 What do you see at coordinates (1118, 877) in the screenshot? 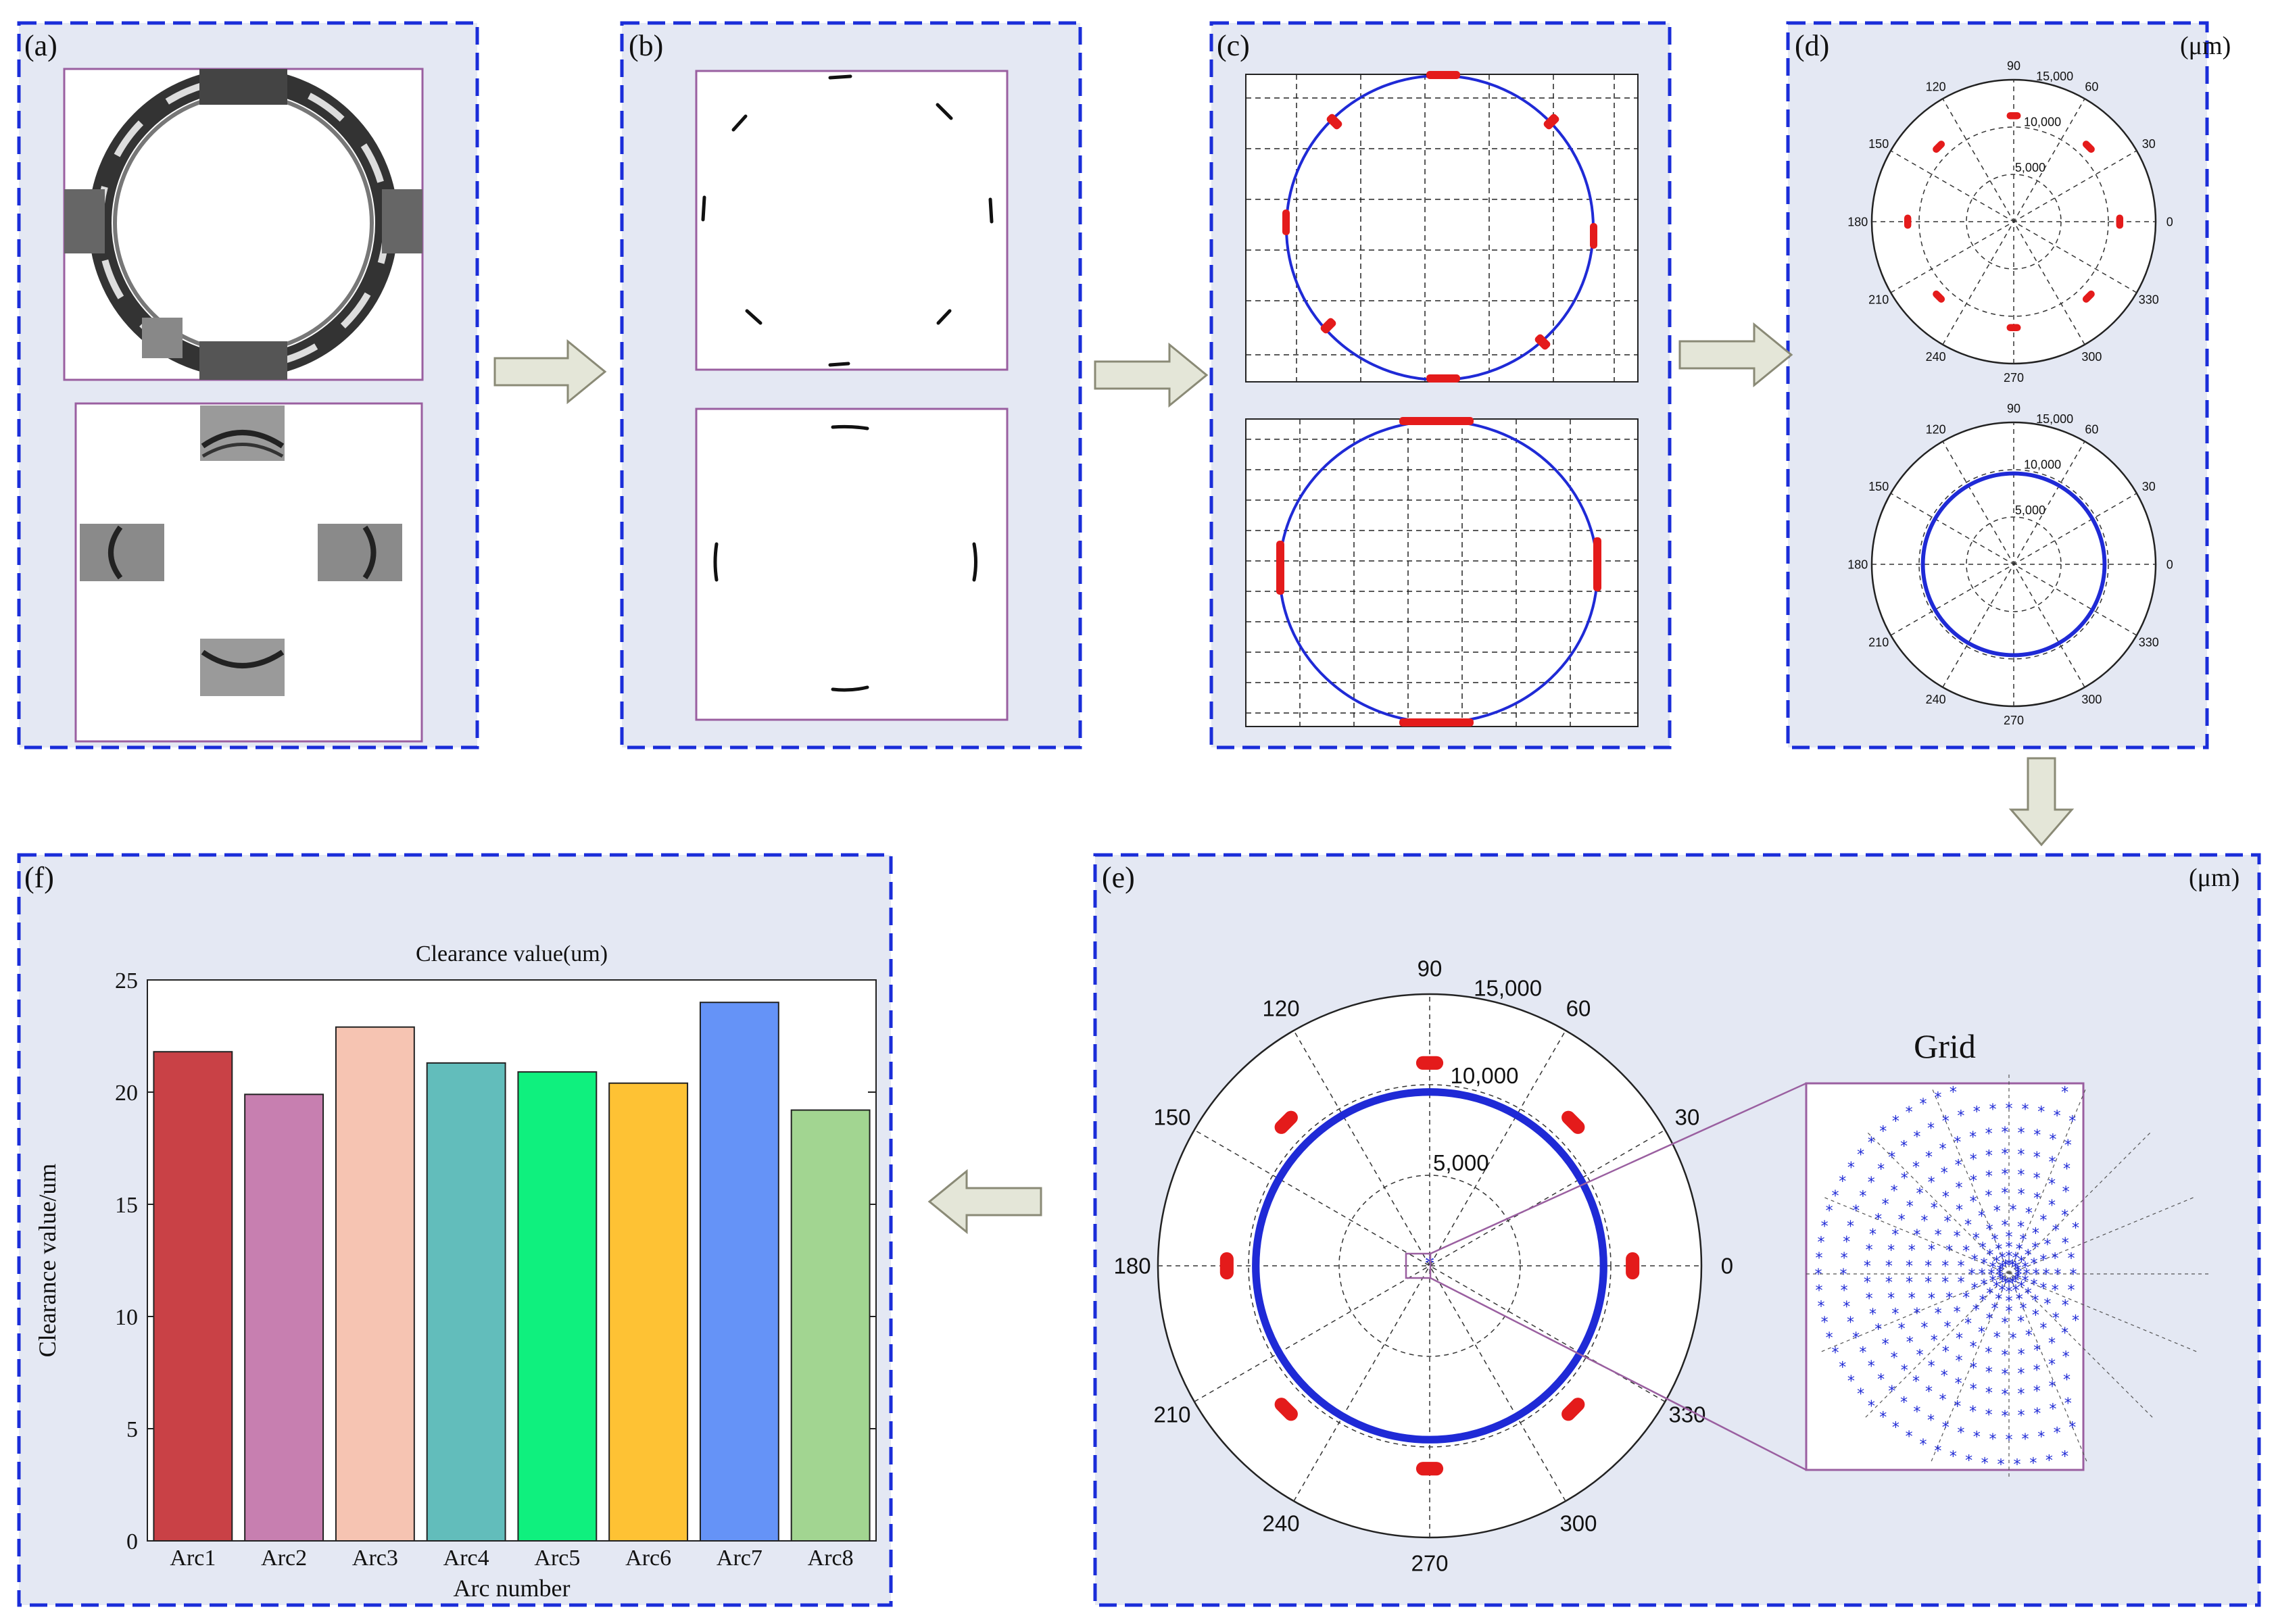
I see `panel-e-label: (e)` at bounding box center [1118, 877].